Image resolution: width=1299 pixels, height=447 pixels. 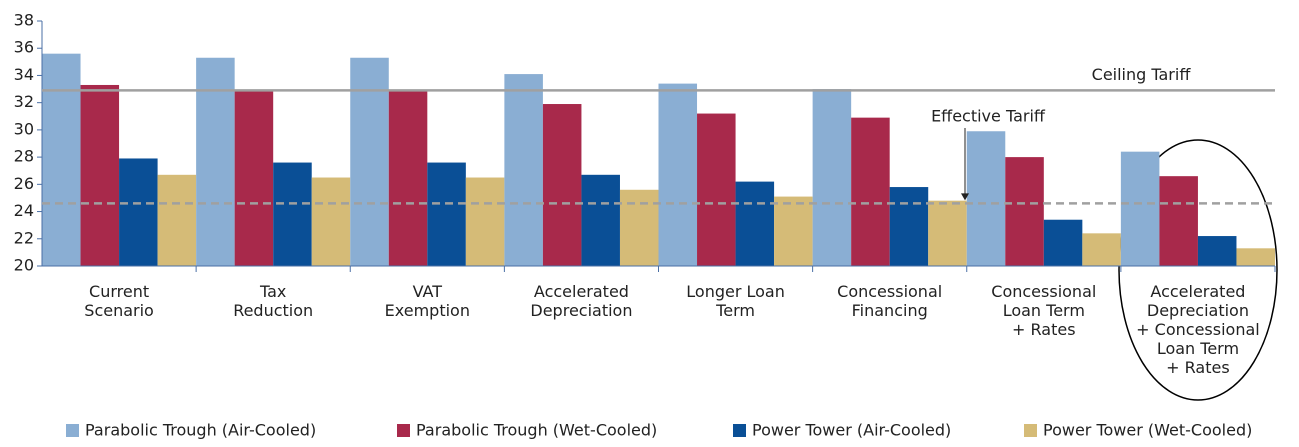 What do you see at coordinates (851, 430) in the screenshot?
I see `legend-label: Power Tower (Air-Cooled)` at bounding box center [851, 430].